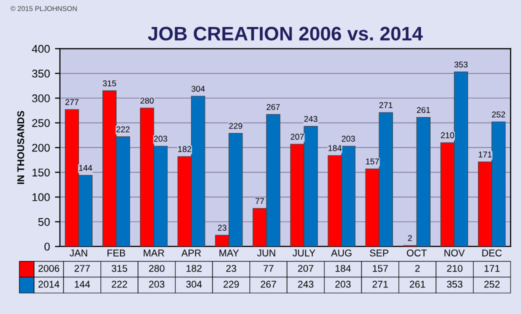 The width and height of the screenshot is (521, 314). I want to click on data-label: 23, so click(231, 268).